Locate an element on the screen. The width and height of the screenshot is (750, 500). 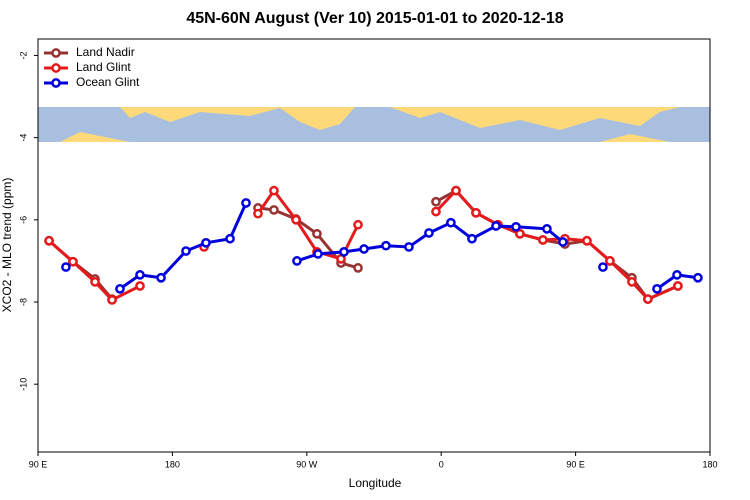
x-axis-label: Longitude is located at coordinates (375, 483).